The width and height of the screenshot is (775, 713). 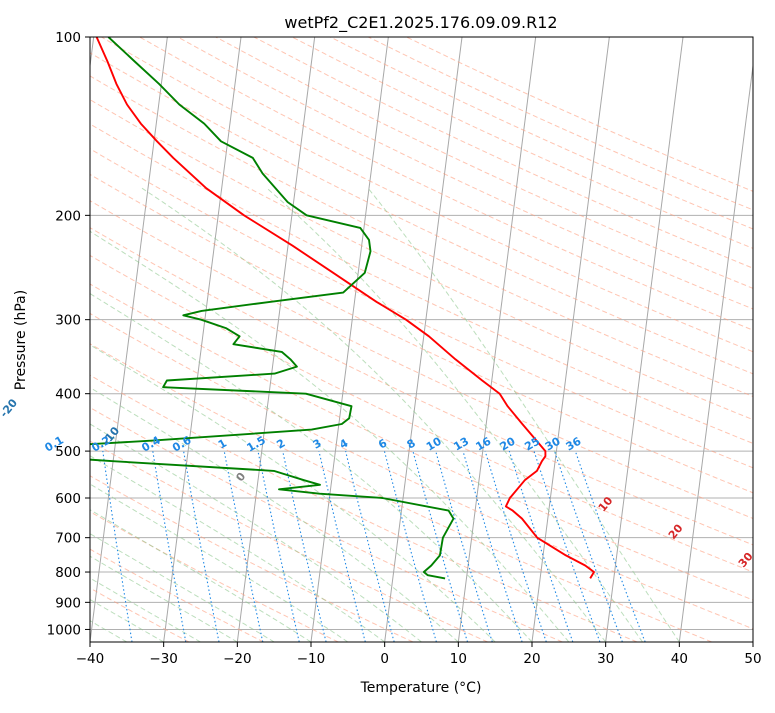 What do you see at coordinates (21, 340) in the screenshot?
I see `y-axis-label: Pressure (hPa)` at bounding box center [21, 340].